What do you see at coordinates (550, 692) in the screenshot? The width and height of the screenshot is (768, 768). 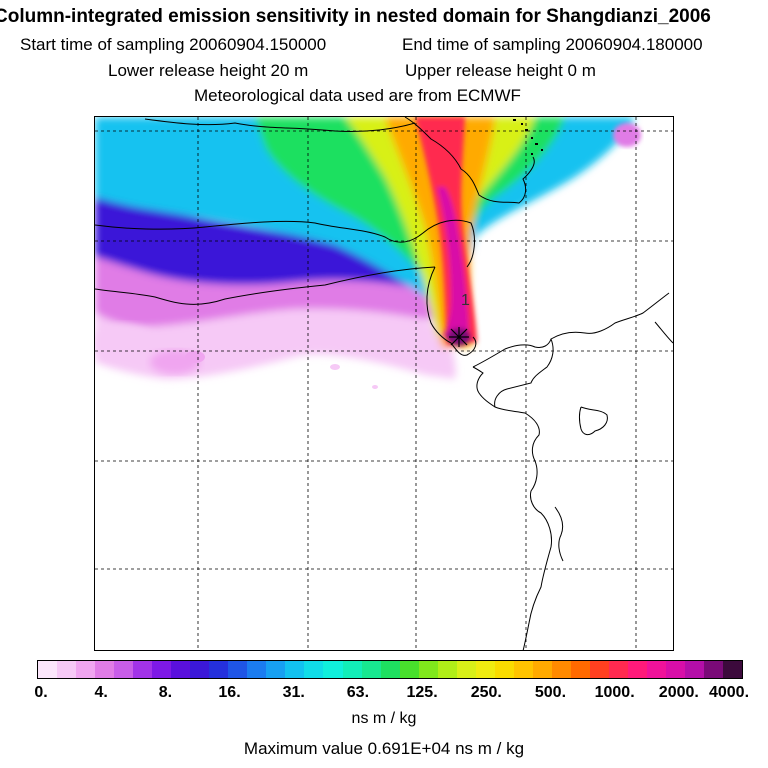 I see `color-scale-tick-label: 500.` at bounding box center [550, 692].